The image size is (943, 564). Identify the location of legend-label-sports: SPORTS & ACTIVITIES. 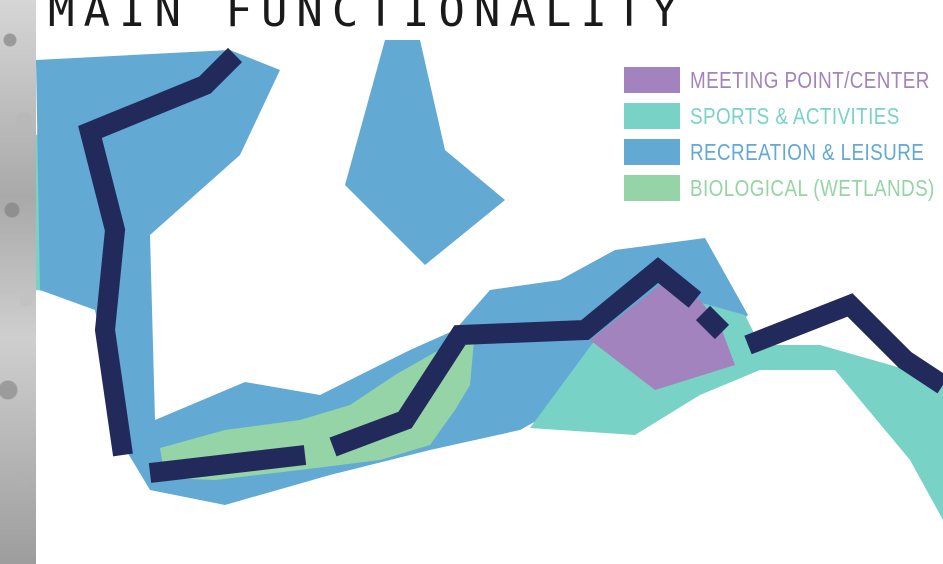
(795, 115).